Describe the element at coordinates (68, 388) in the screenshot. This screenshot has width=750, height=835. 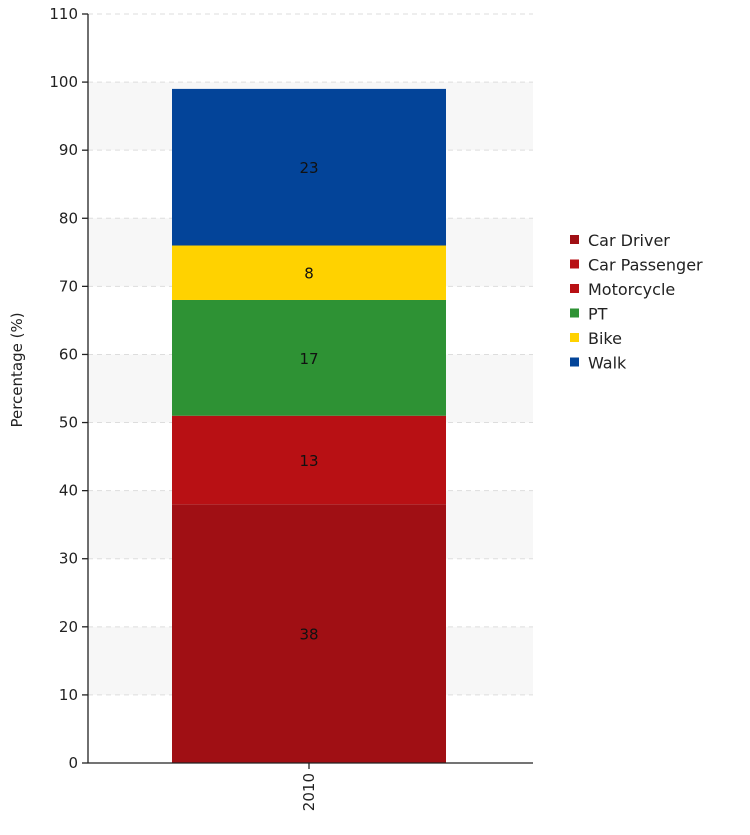
I see `y-axis-ticks: 0 10 20 30 40 50 60 70 80 90 100 110` at that location.